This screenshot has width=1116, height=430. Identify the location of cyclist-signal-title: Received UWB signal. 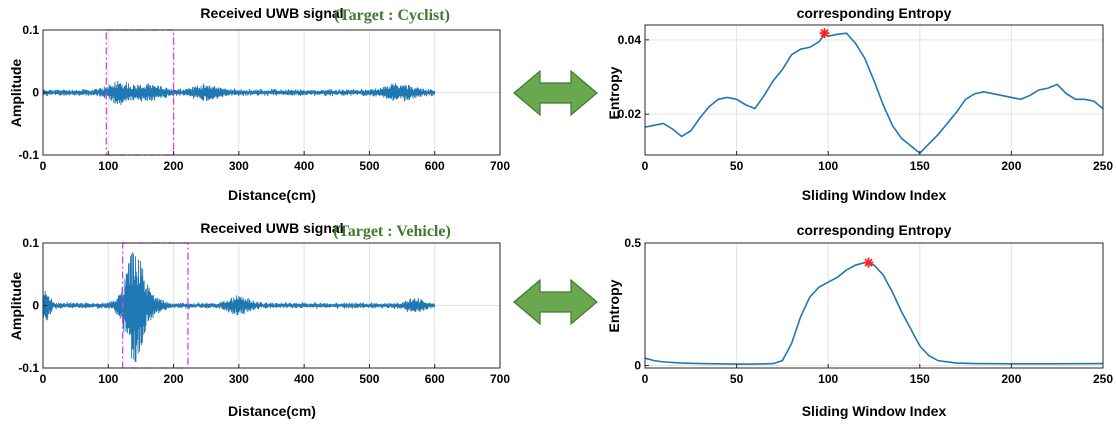
(271, 13).